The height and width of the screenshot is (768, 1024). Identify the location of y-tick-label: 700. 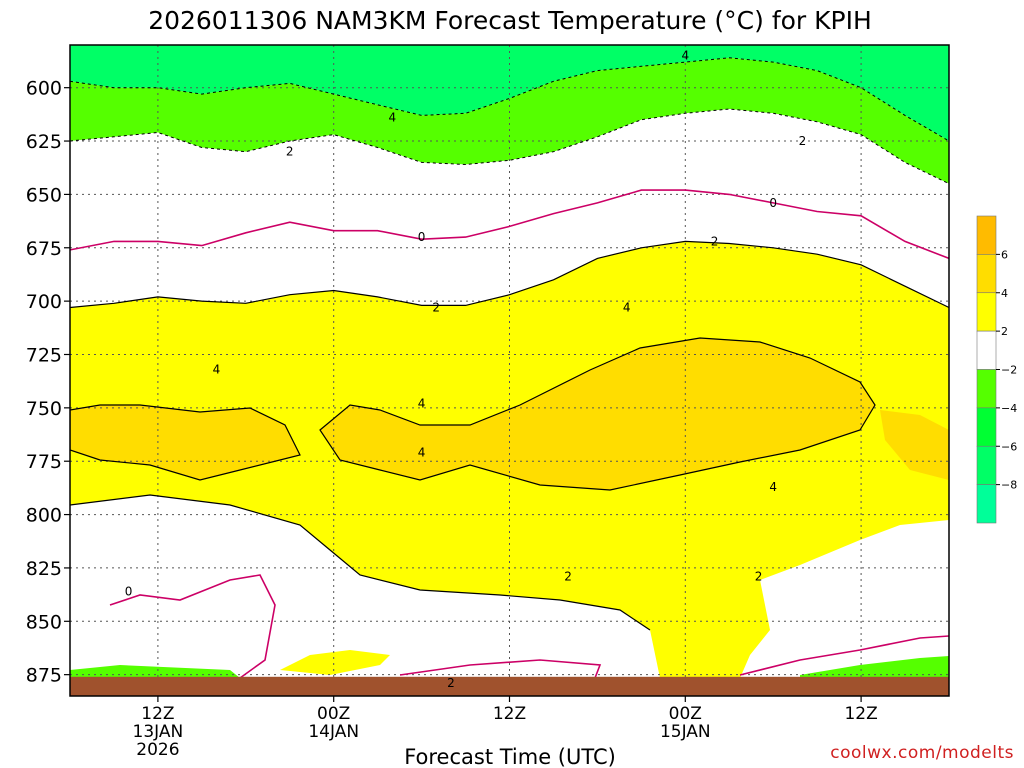
(44, 302).